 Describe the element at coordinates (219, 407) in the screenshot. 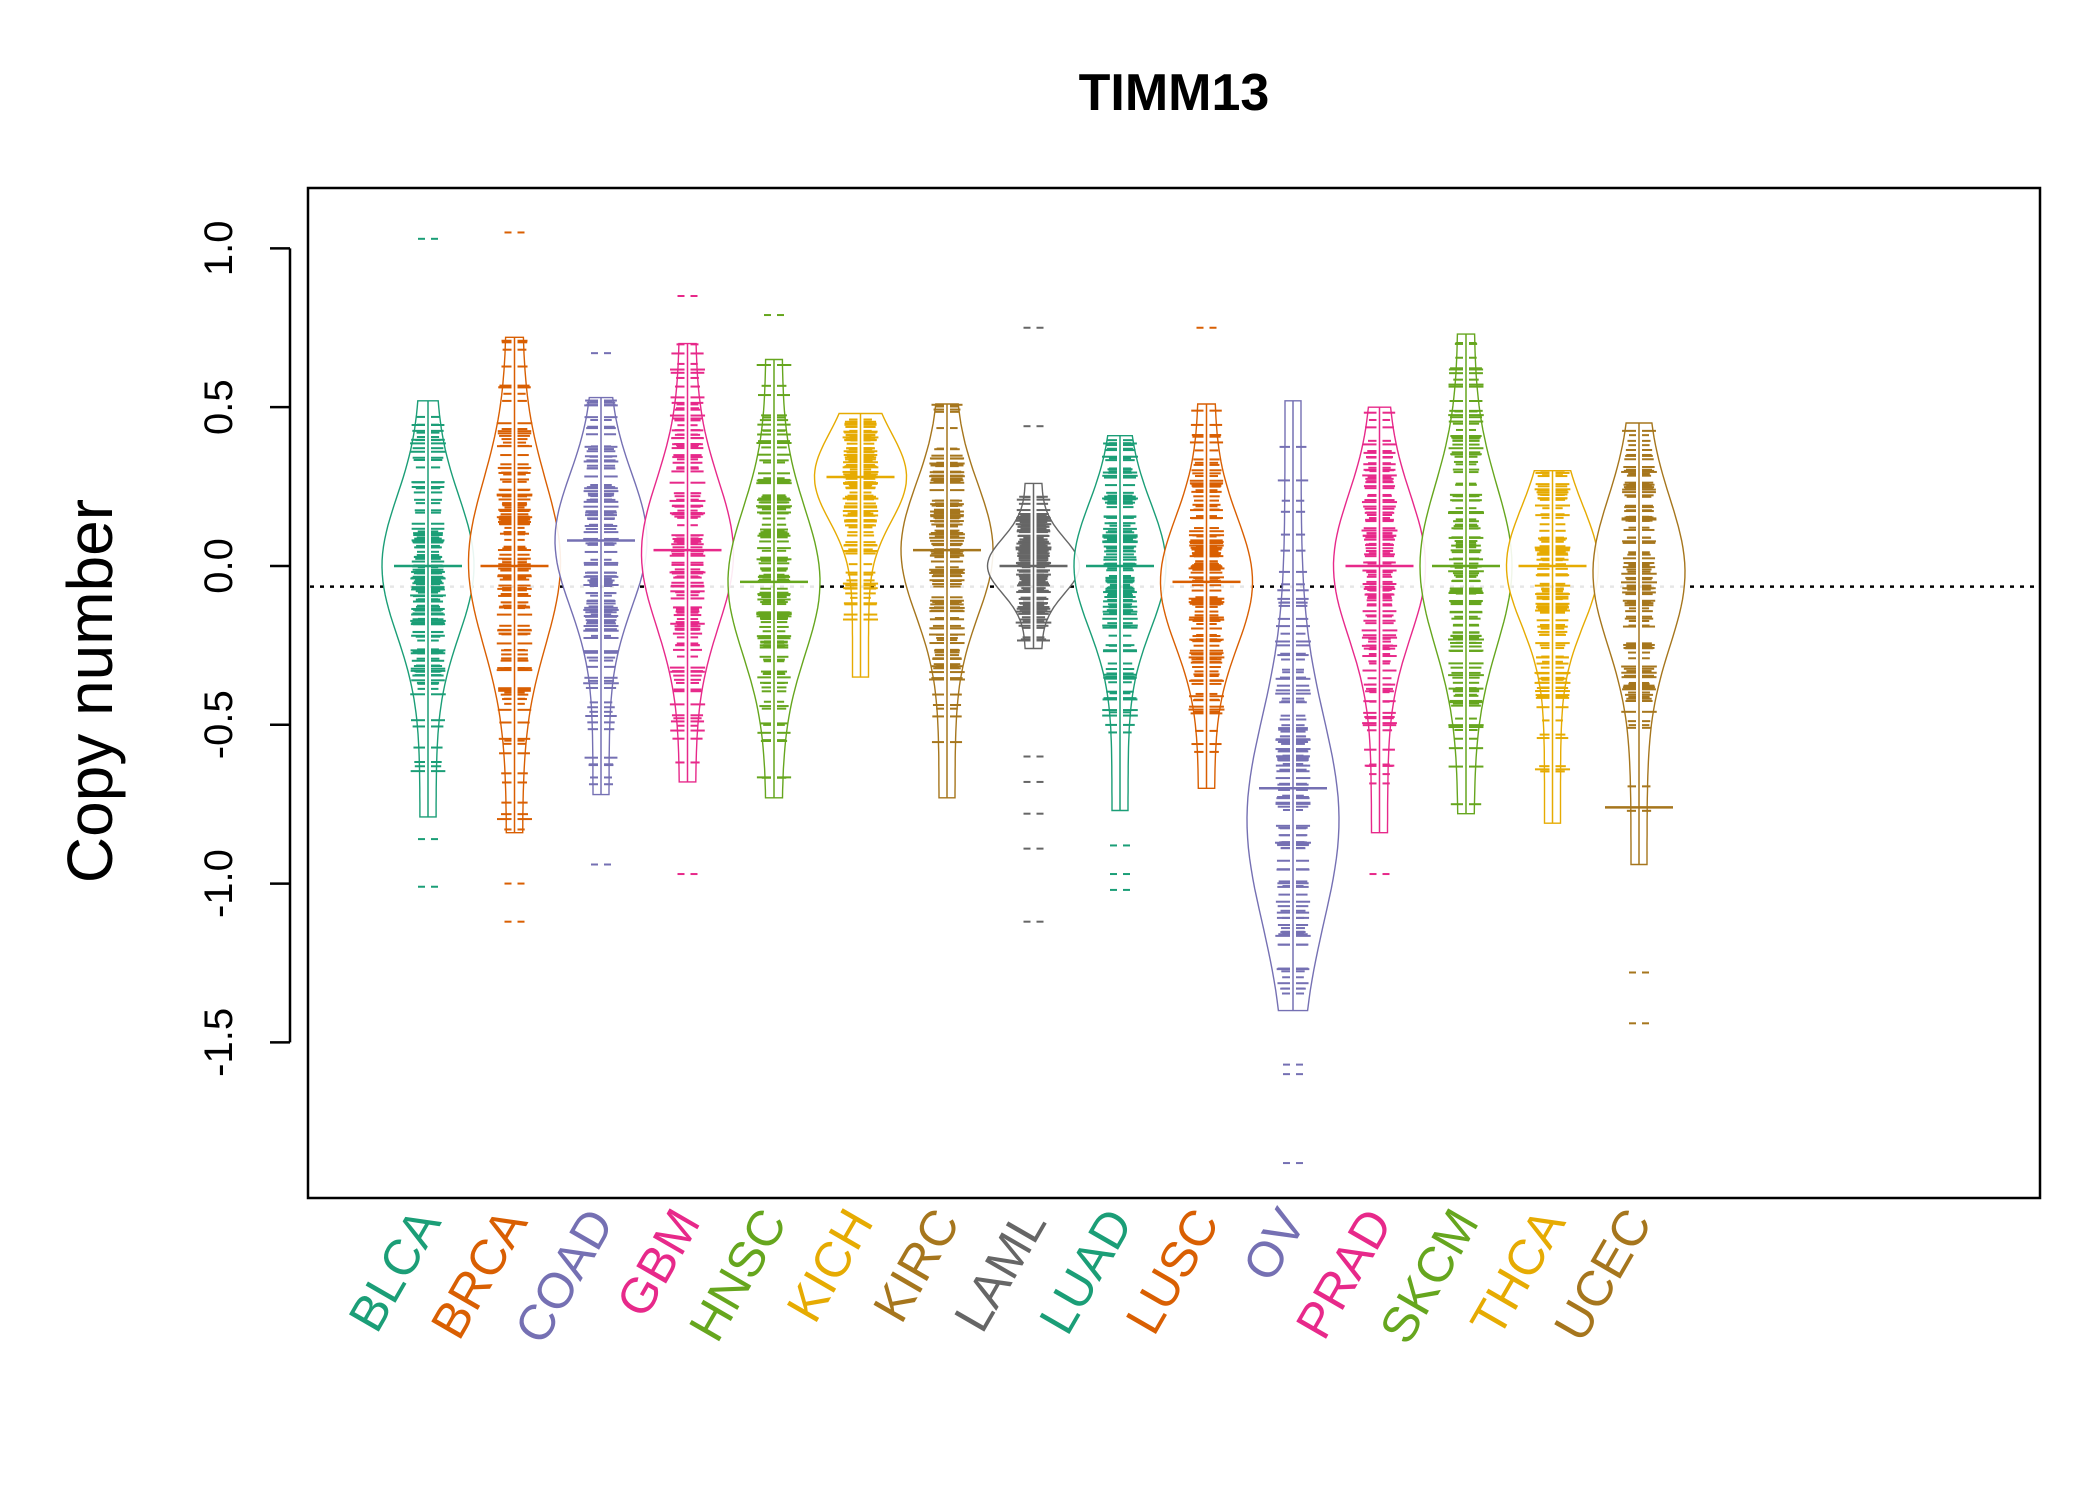

I see `y-tick-label: 0.5` at that location.